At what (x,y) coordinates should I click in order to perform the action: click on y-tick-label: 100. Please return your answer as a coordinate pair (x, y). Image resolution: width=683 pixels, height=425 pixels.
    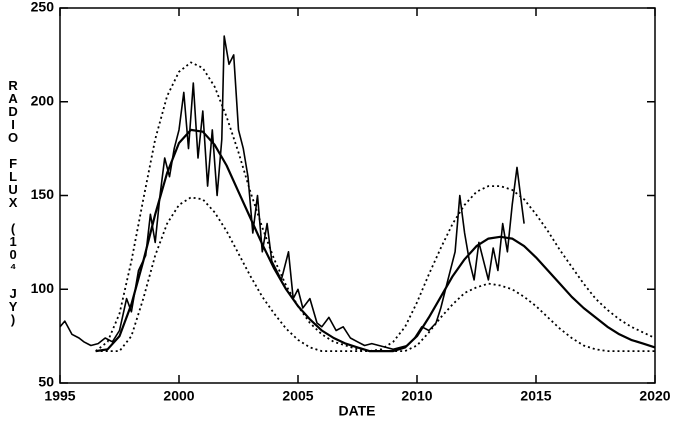
    Looking at the image, I should click on (43, 288).